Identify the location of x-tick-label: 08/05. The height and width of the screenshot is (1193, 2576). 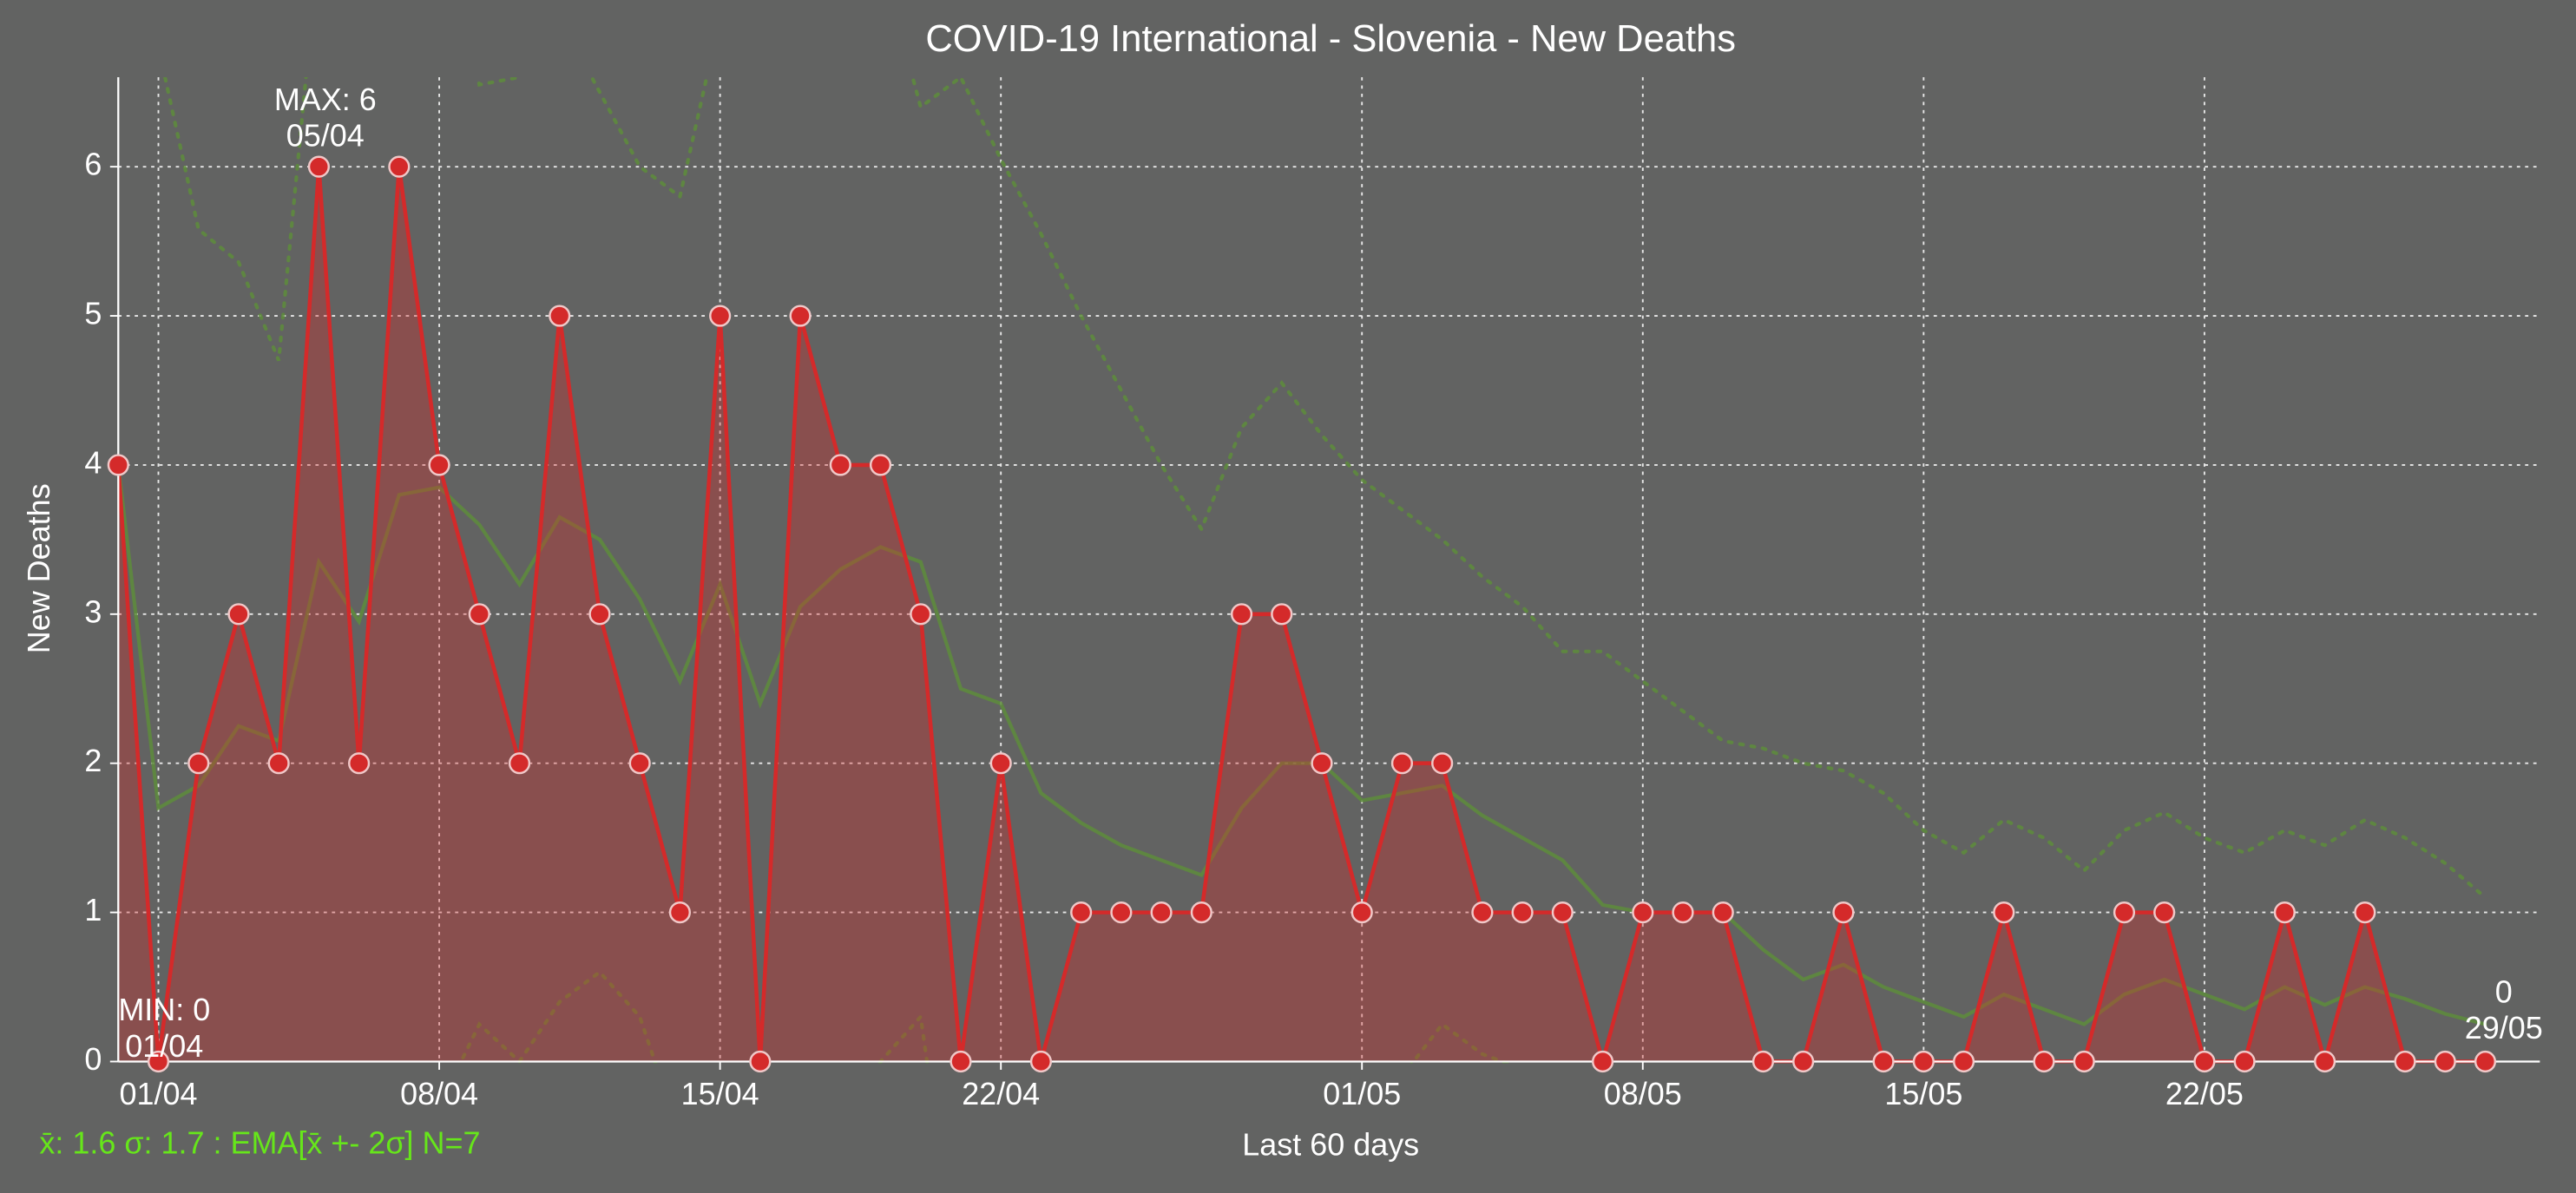
(1643, 1094).